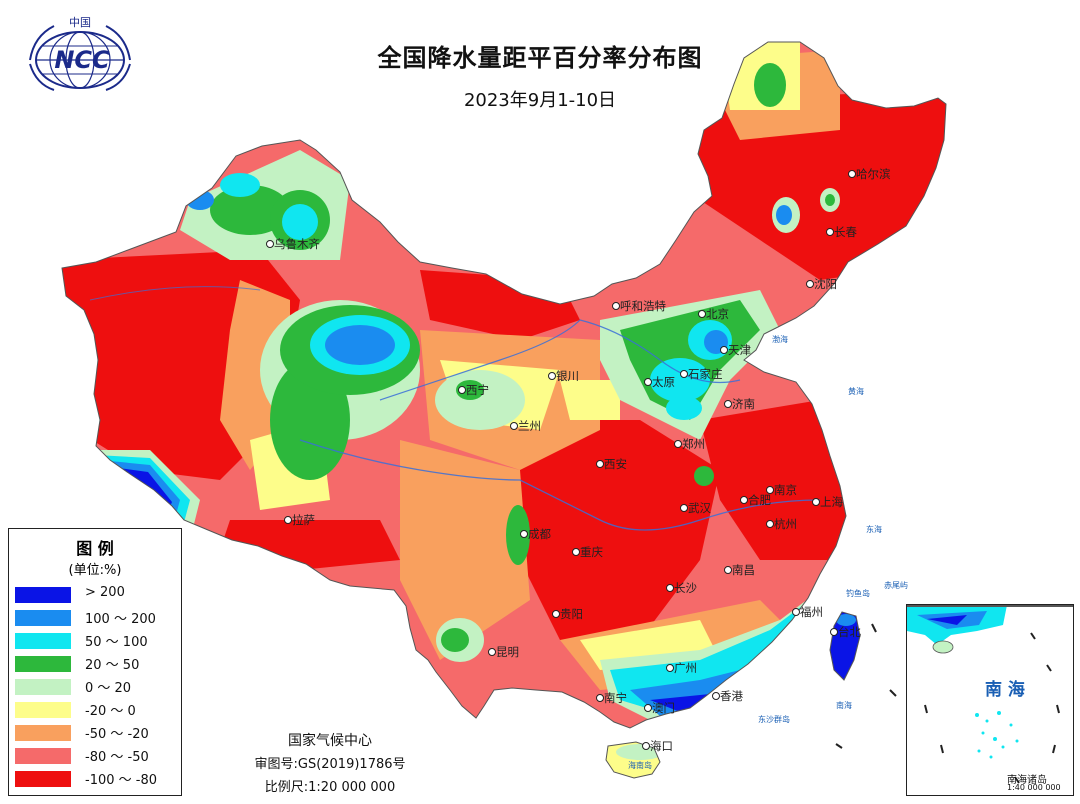 The height and width of the screenshot is (804, 1080). I want to click on city-label: 兰州, so click(529, 426).